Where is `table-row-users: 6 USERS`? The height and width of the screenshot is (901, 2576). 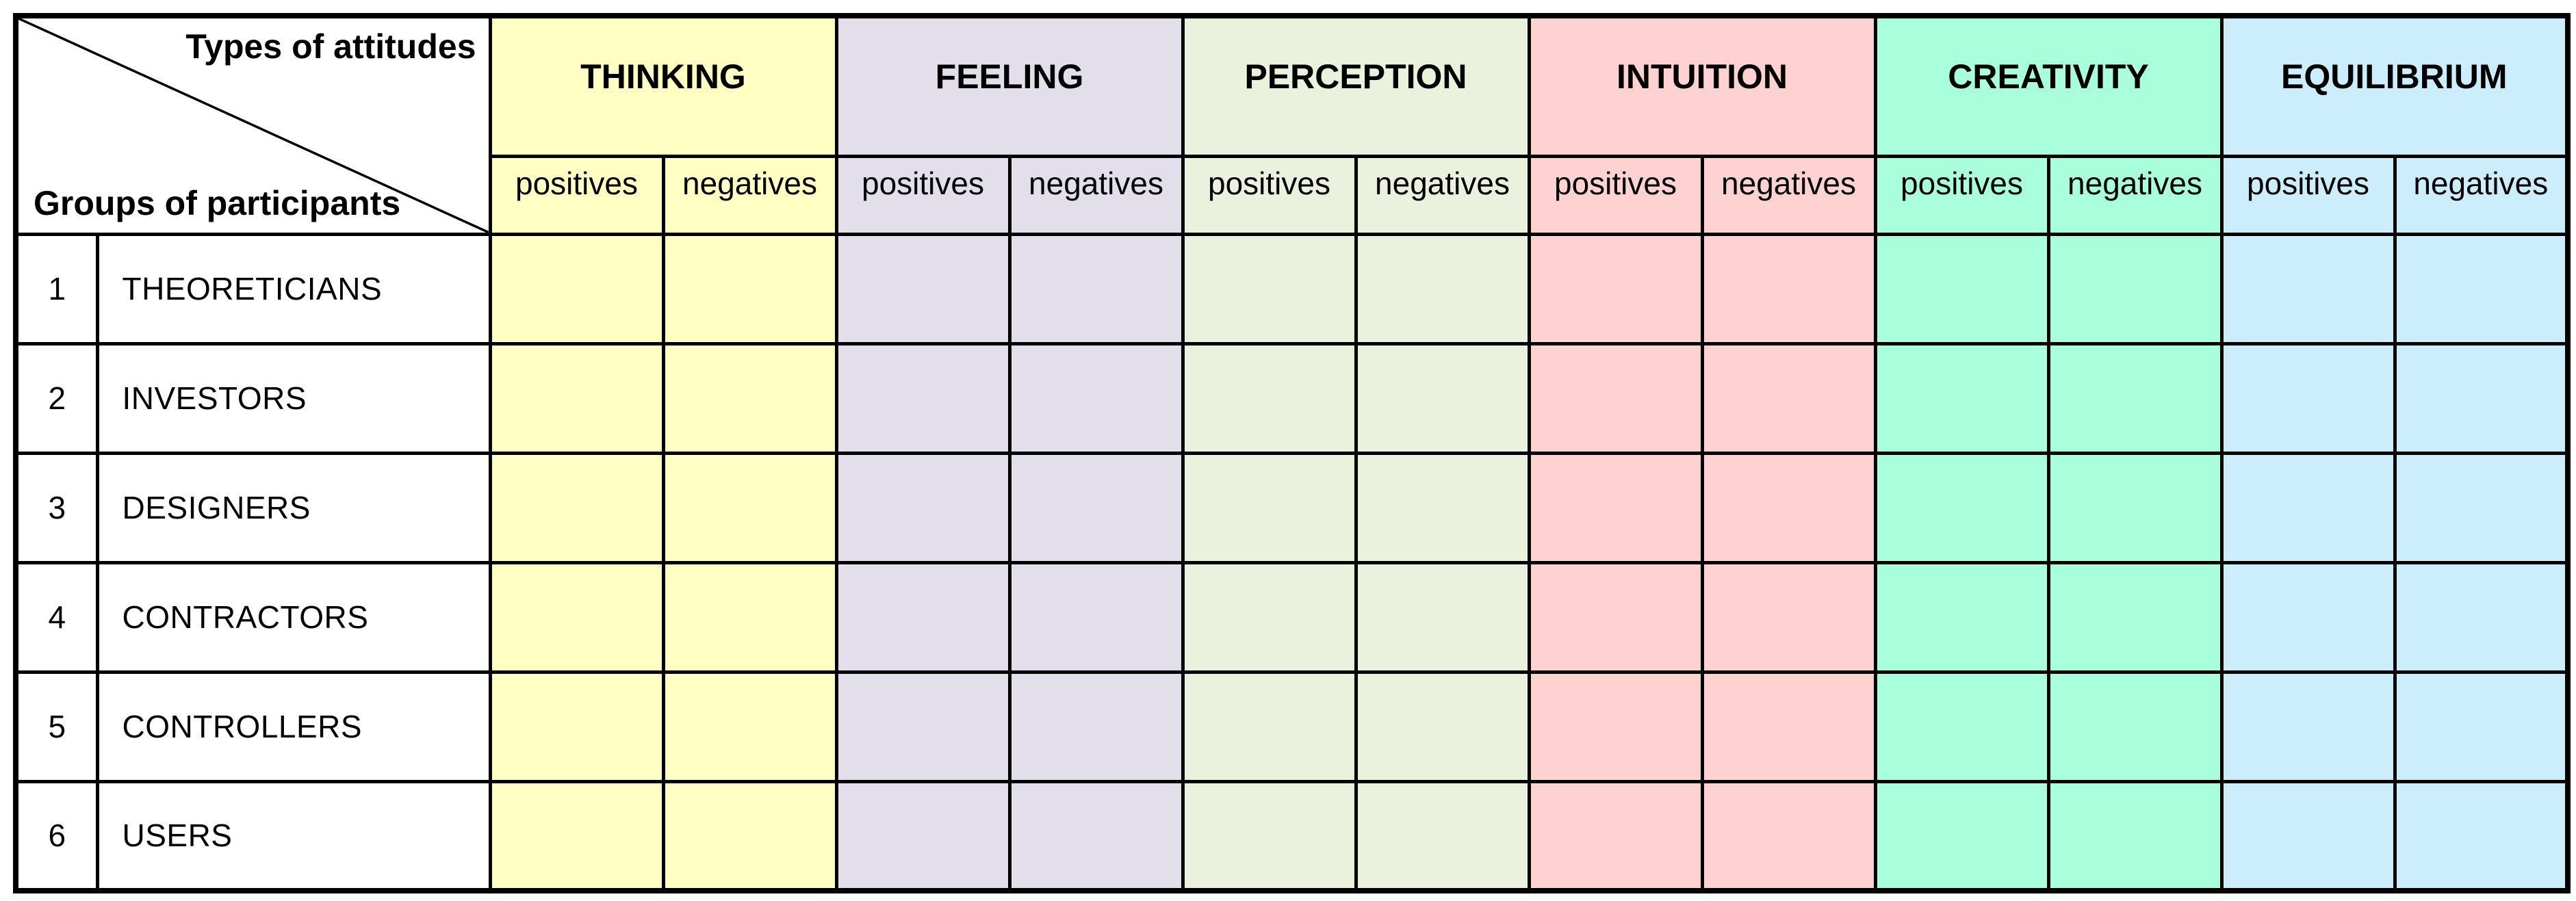
table-row-users: 6 USERS is located at coordinates (1292, 836).